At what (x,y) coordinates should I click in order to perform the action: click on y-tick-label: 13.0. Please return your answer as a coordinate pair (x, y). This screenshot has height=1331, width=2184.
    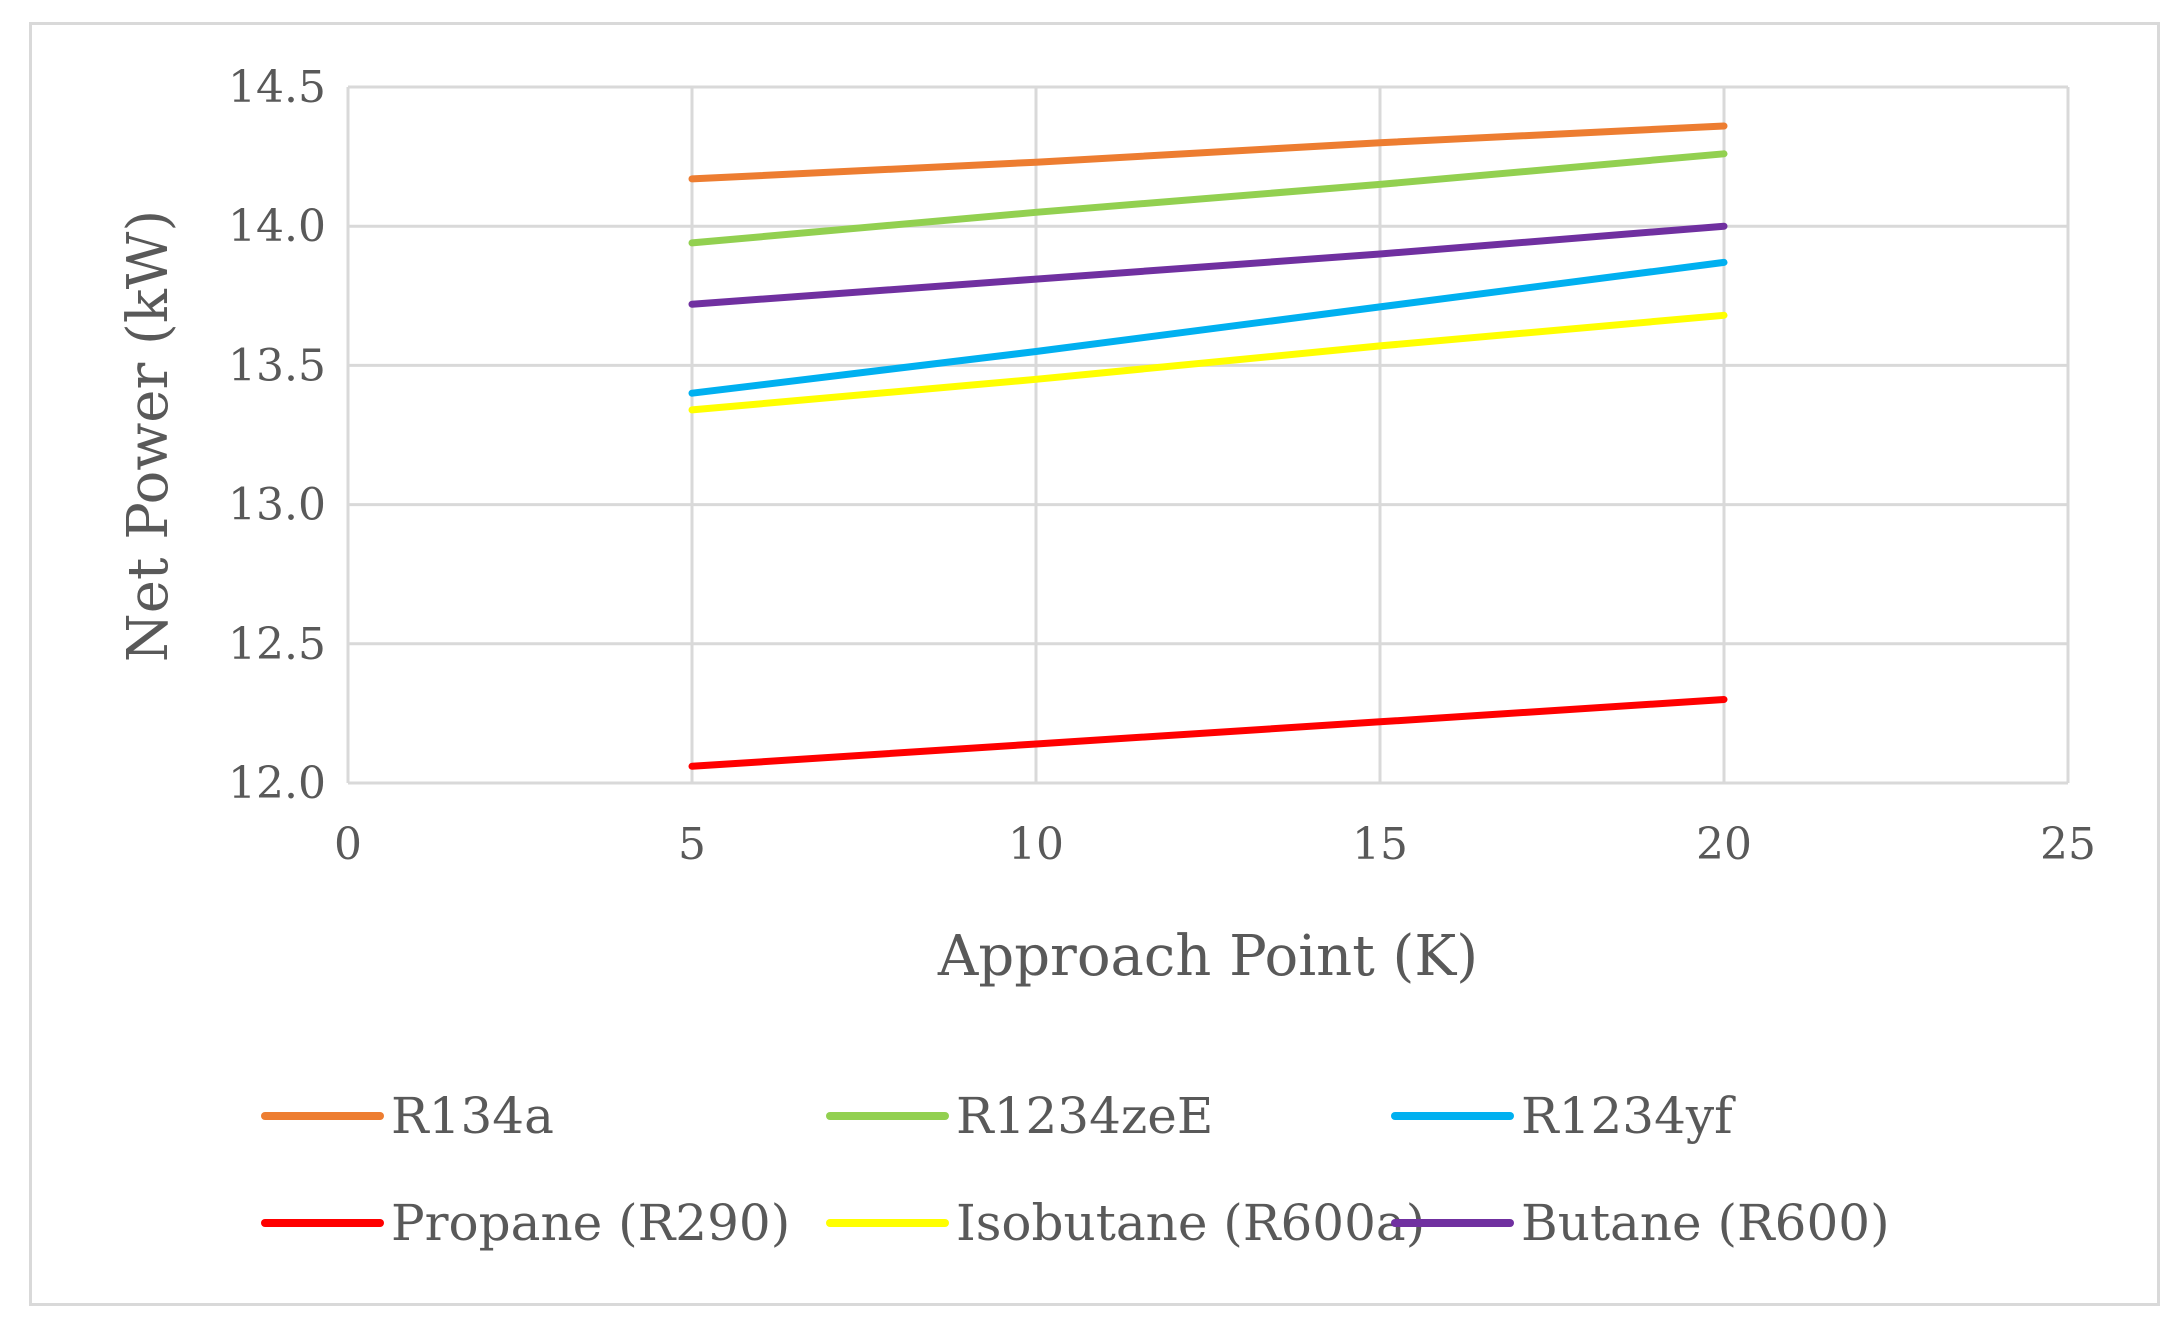
    Looking at the image, I should click on (277, 505).